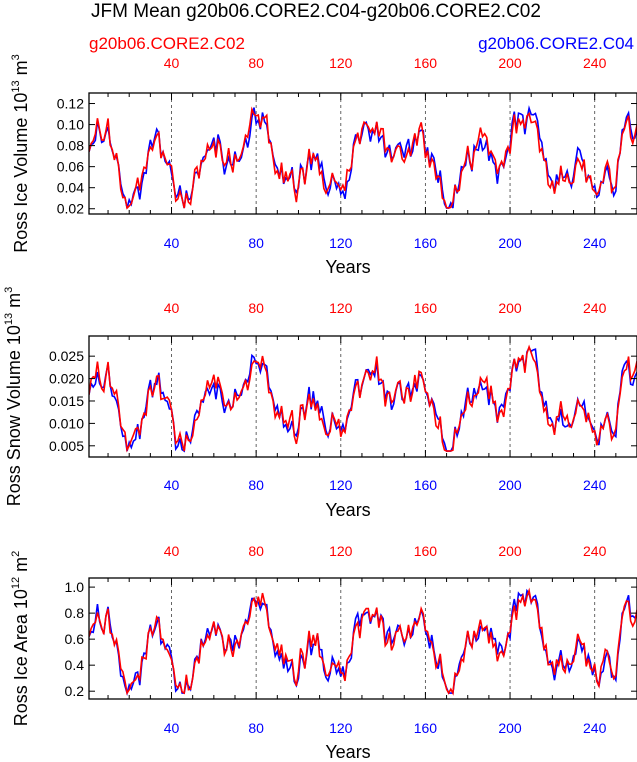 This screenshot has height=762, width=637. Describe the element at coordinates (70, 188) in the screenshot. I see `y-tick-label: 0.04` at that location.